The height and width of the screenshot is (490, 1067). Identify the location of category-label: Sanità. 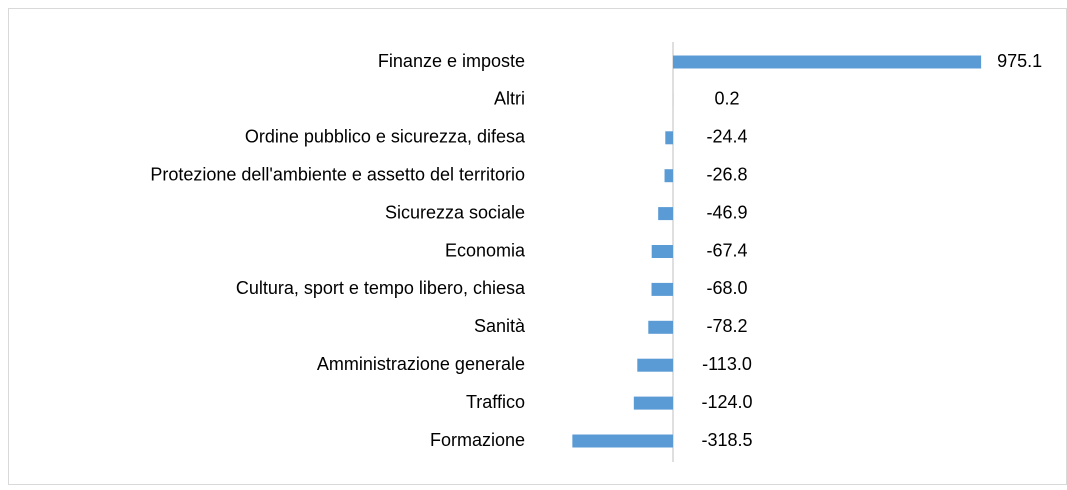
(500, 326).